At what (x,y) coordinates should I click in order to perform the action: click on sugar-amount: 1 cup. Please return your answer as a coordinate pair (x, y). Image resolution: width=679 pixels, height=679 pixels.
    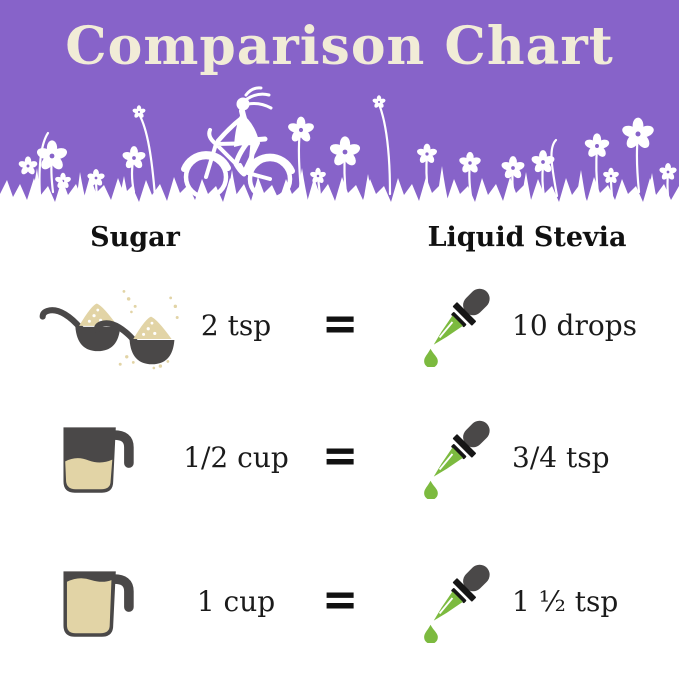
    Looking at the image, I should click on (236, 601).